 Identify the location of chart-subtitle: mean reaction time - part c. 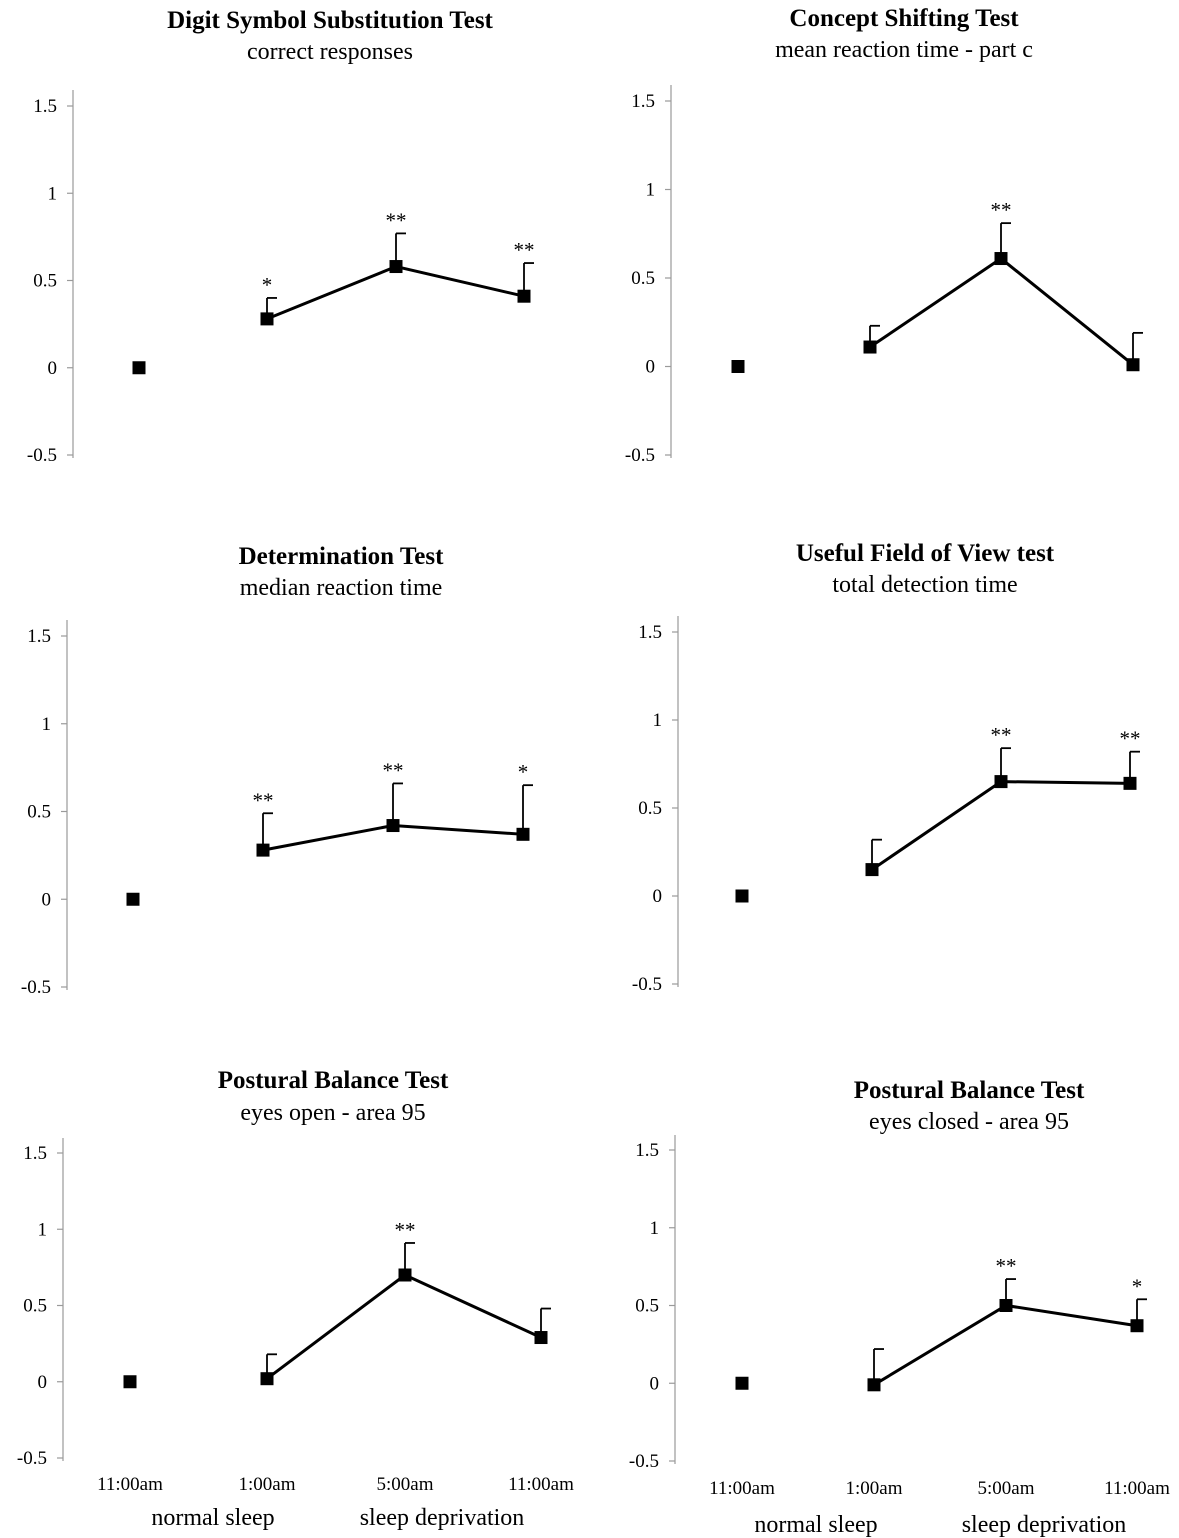
(904, 50).